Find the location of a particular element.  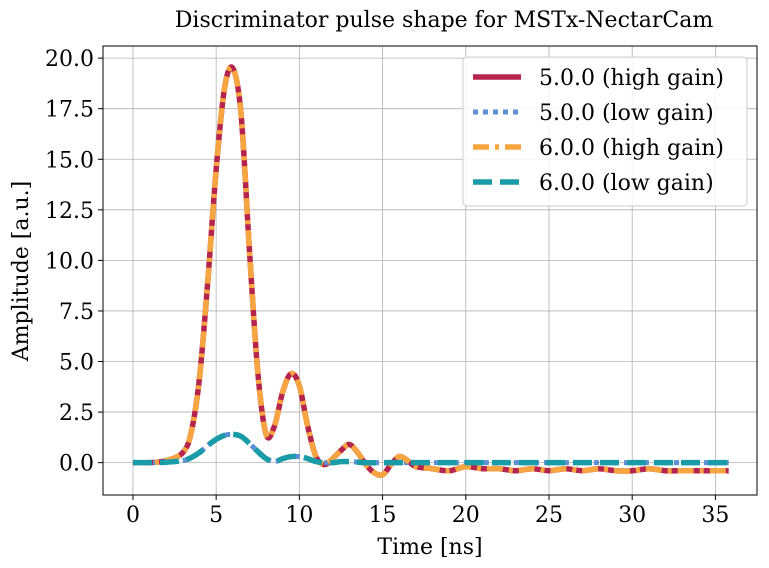

legend-label: 6.0.0 (high gain) is located at coordinates (631, 148).